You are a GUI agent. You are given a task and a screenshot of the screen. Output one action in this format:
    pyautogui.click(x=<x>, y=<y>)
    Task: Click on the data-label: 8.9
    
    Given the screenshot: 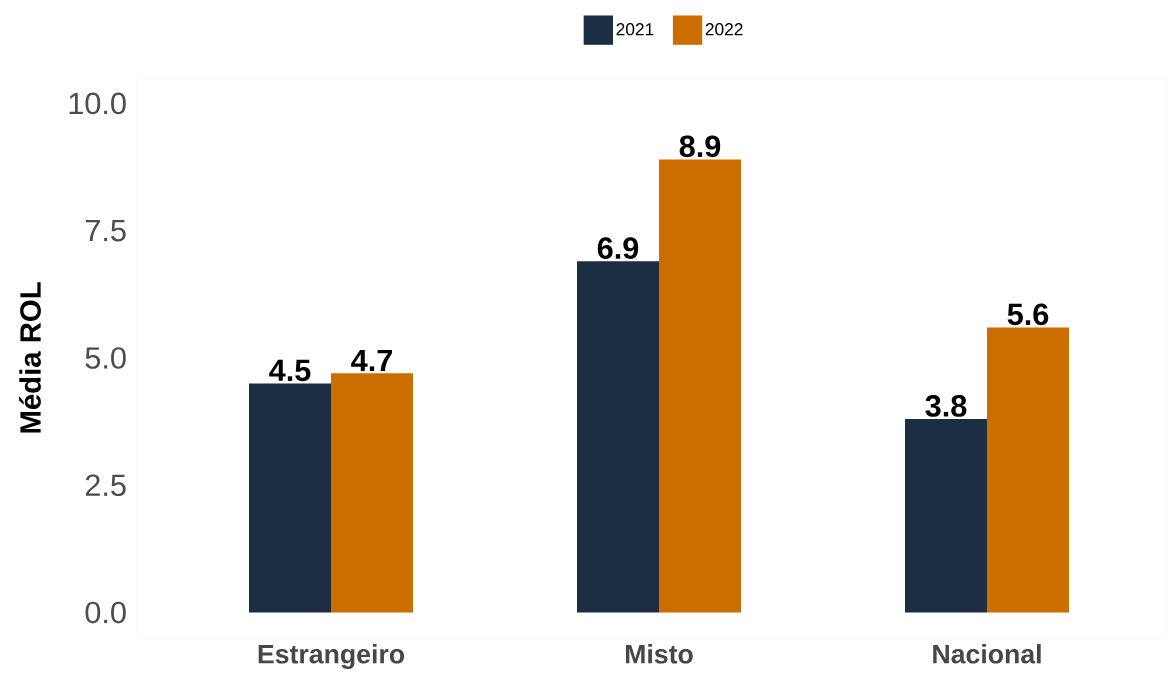 What is the action you would take?
    pyautogui.click(x=700, y=146)
    